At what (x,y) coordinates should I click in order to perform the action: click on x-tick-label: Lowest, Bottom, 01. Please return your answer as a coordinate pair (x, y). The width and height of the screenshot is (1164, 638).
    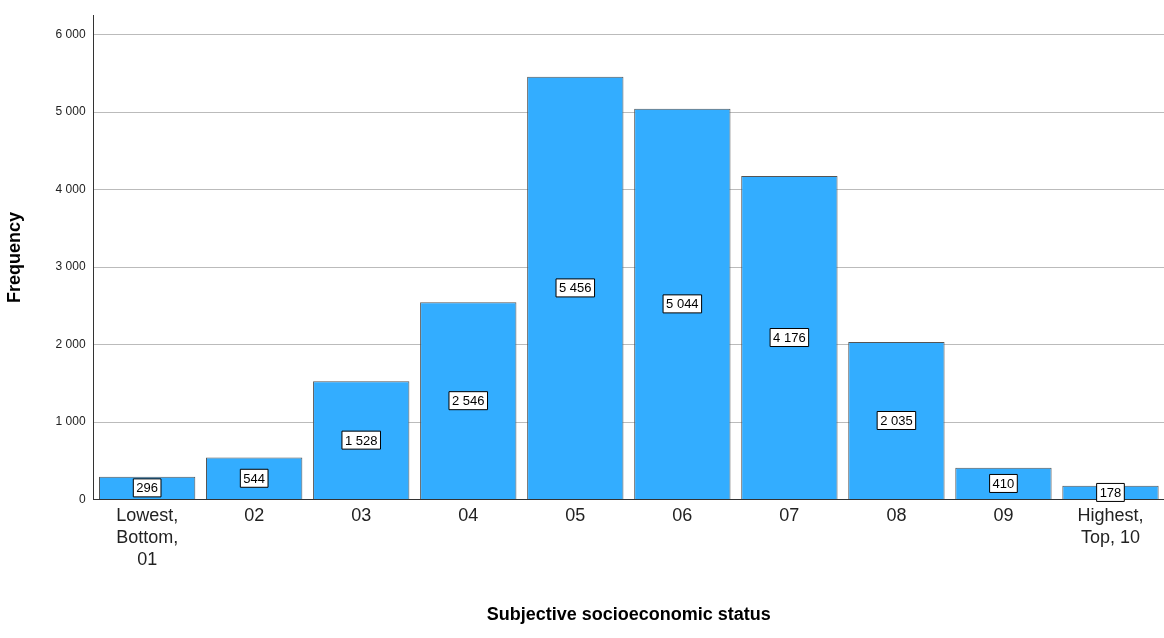
    Looking at the image, I should click on (147, 537).